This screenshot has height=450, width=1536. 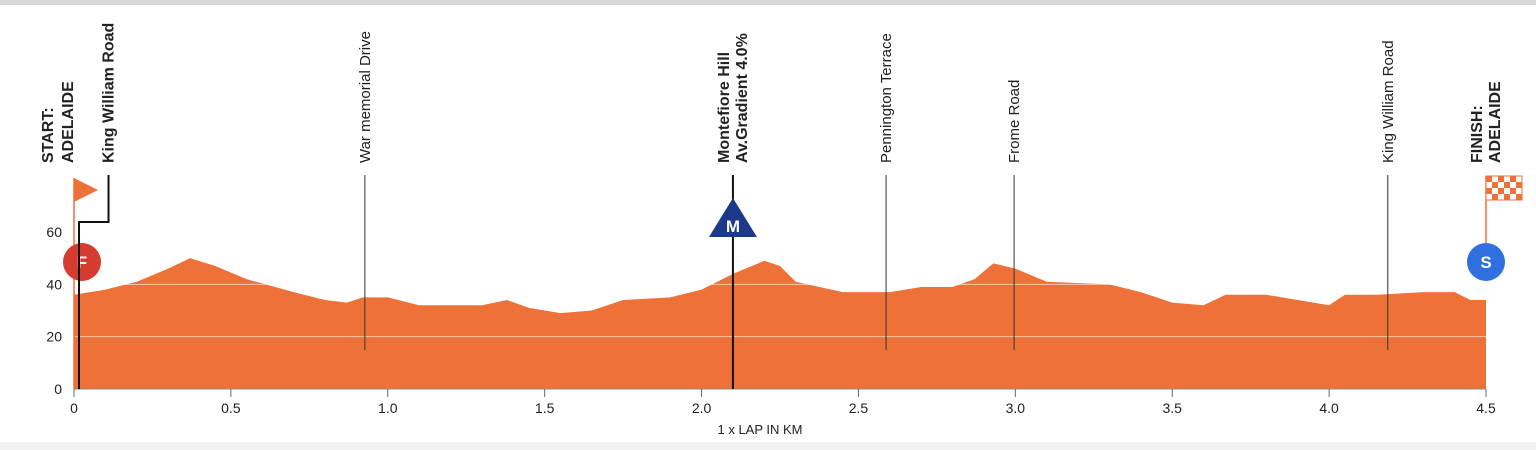 What do you see at coordinates (545, 408) in the screenshot?
I see `x-tick-label: 1.5` at bounding box center [545, 408].